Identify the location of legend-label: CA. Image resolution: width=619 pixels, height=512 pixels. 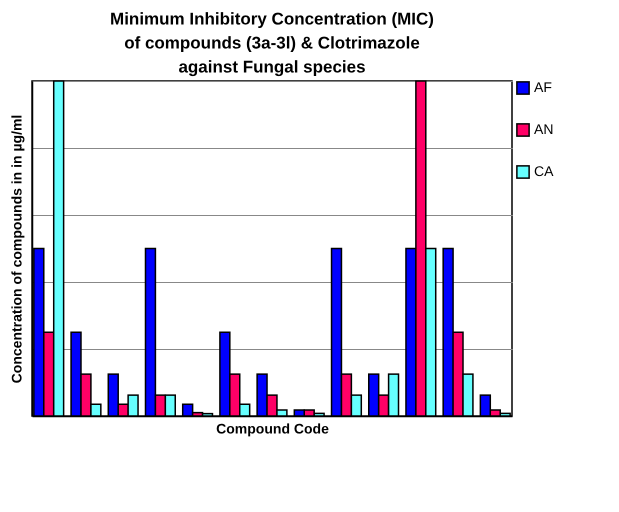
(544, 171).